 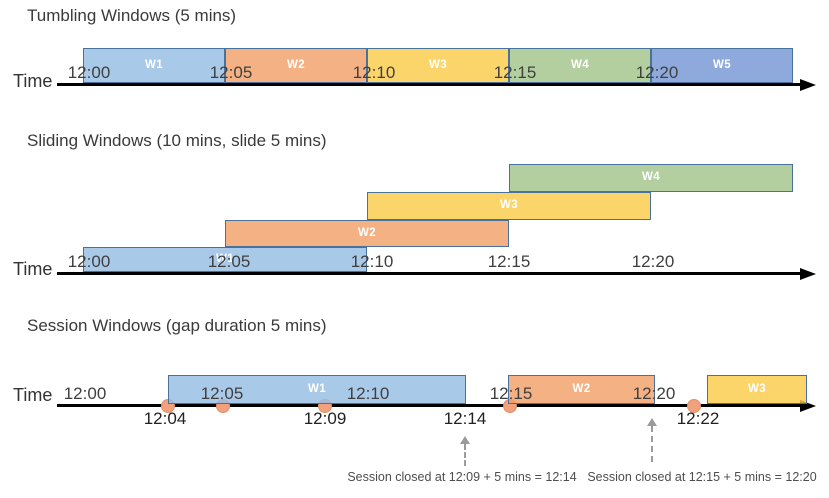 I want to click on window-label-sliding-w3: W3, so click(x=509, y=205).